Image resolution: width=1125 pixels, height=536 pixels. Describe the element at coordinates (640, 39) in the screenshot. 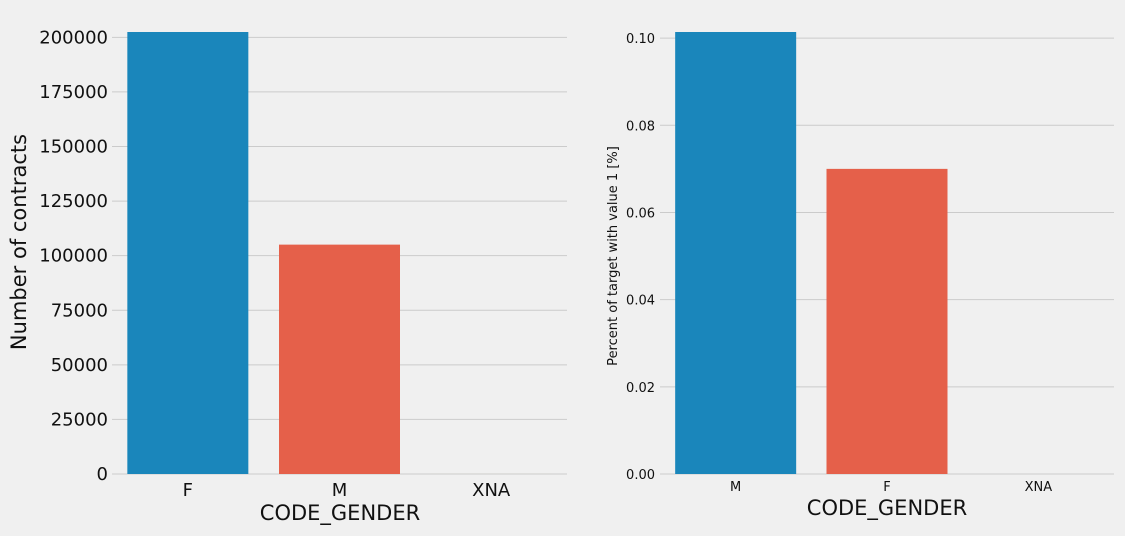

I see `right-y-tick-label: 0.10` at that location.